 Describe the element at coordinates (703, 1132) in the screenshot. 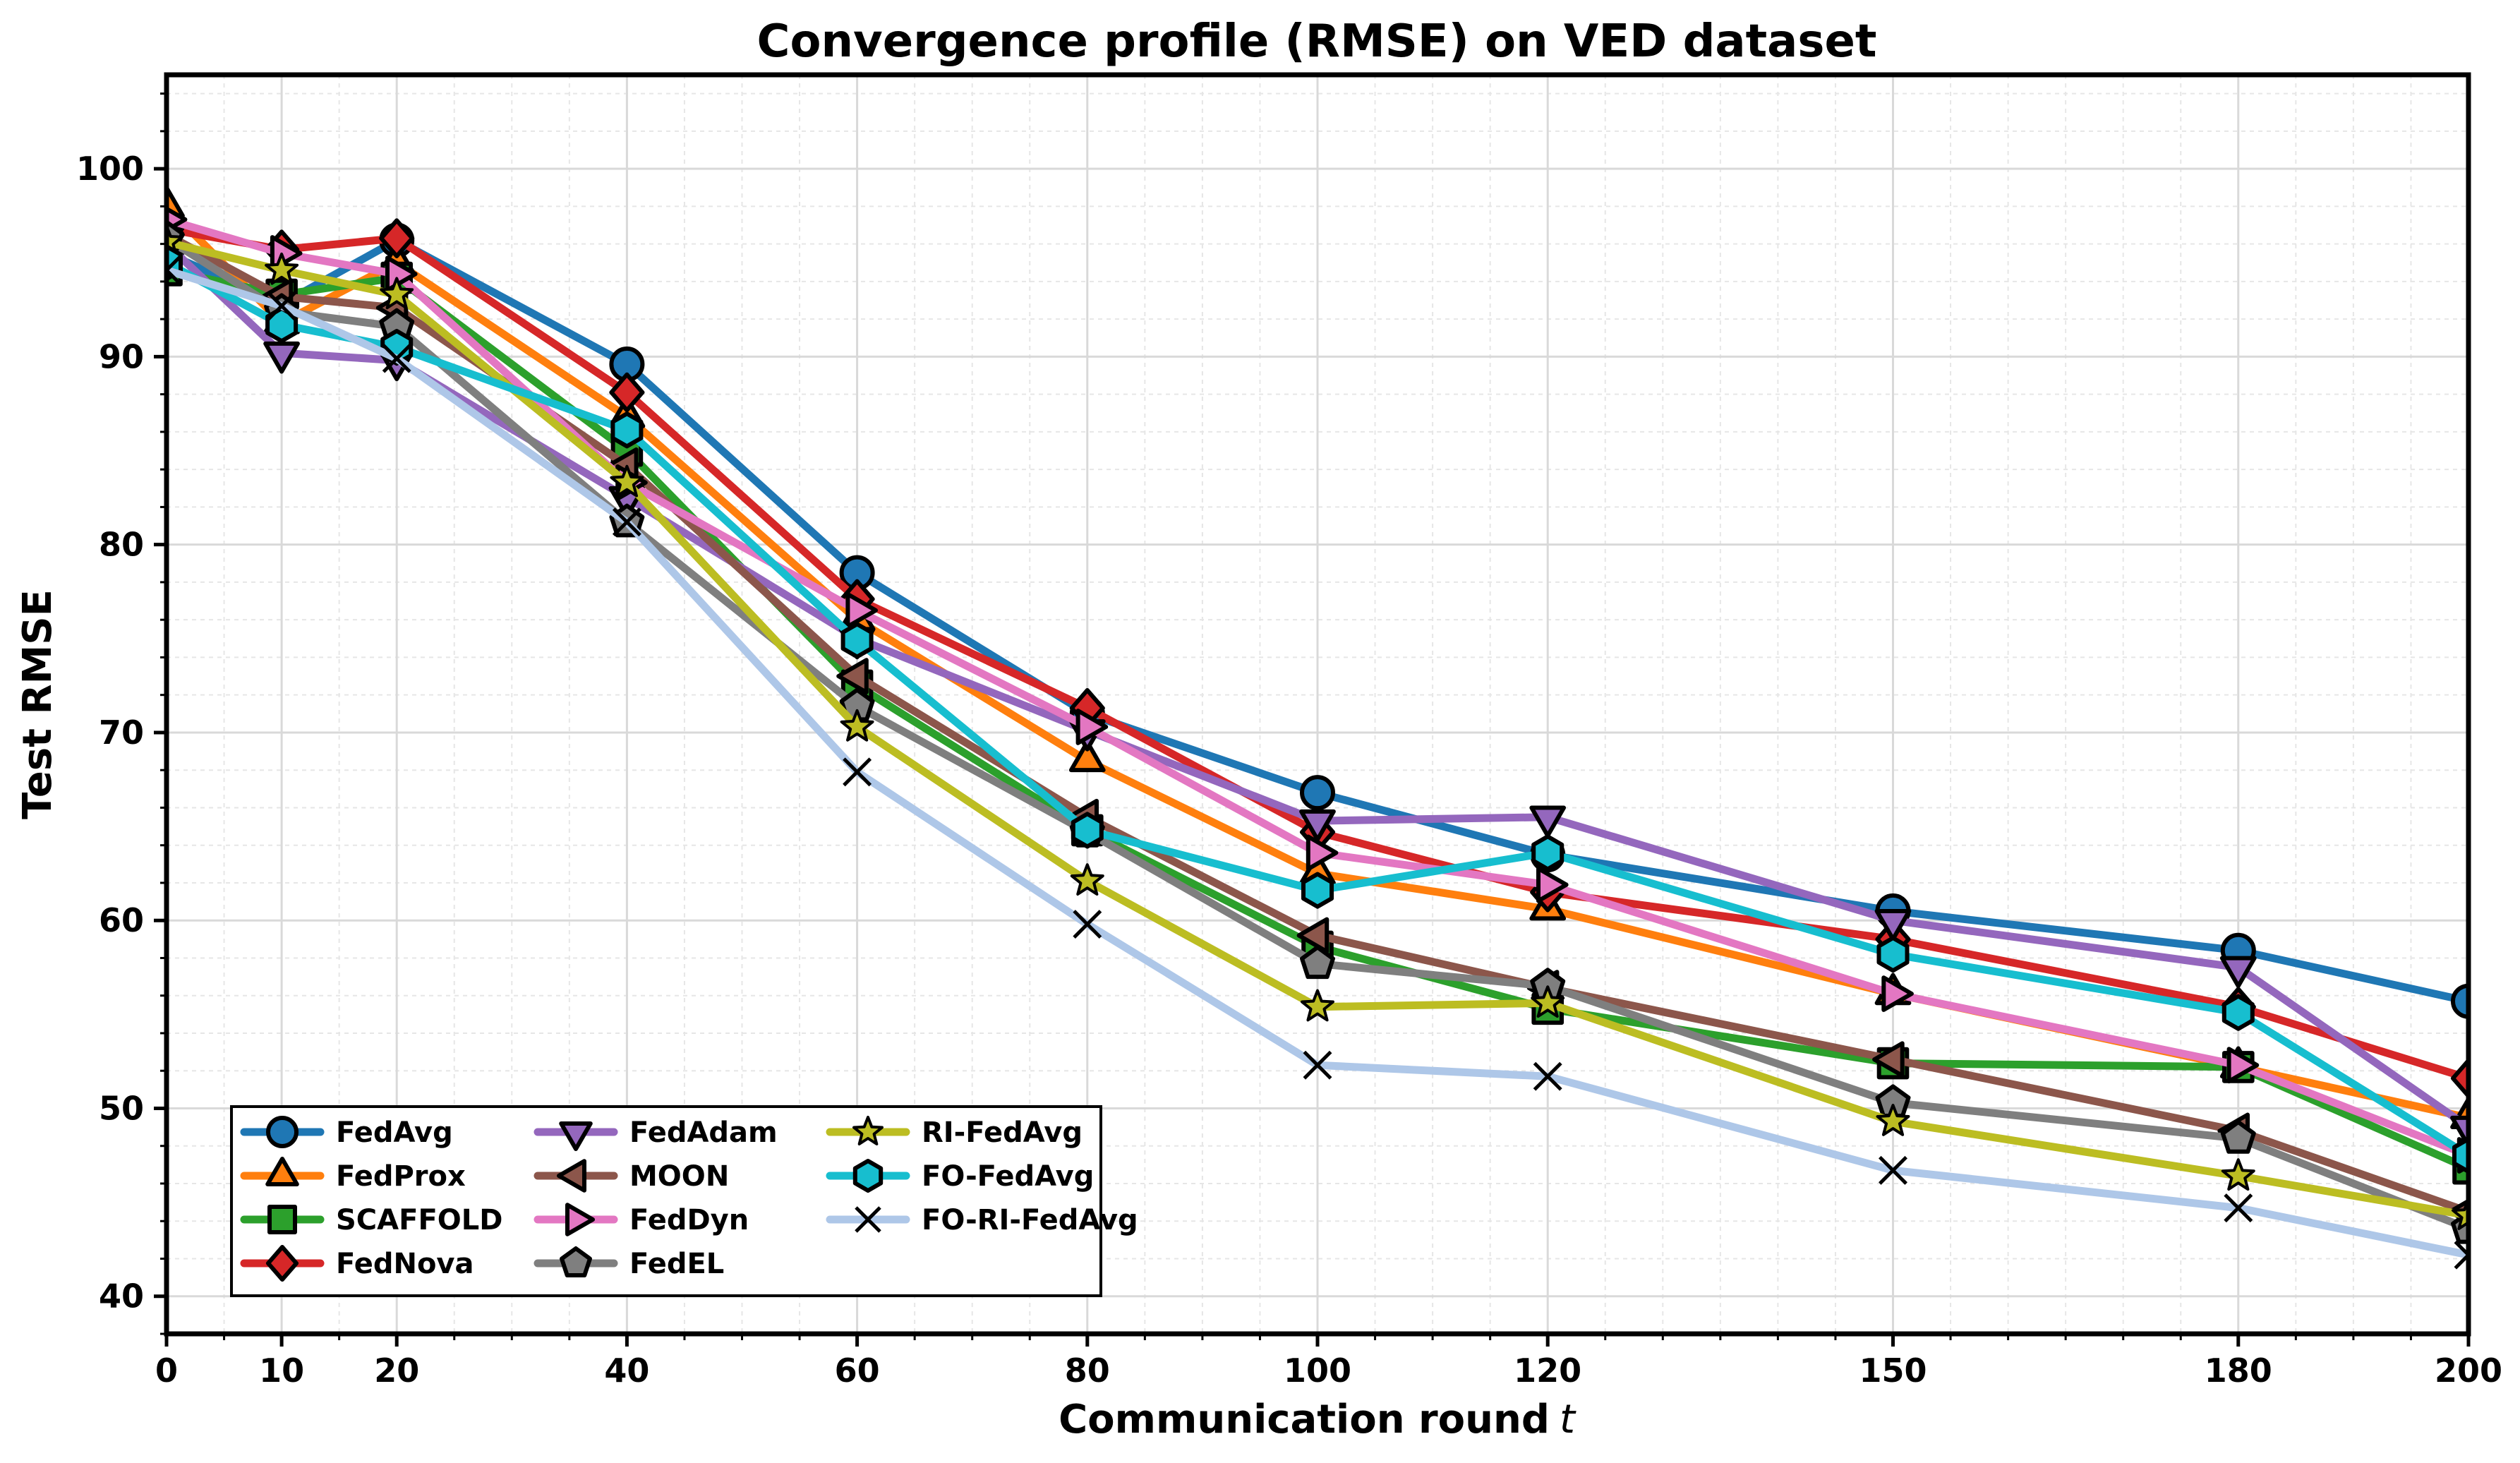

I see `legend-label-fedadam: FedAdam` at that location.